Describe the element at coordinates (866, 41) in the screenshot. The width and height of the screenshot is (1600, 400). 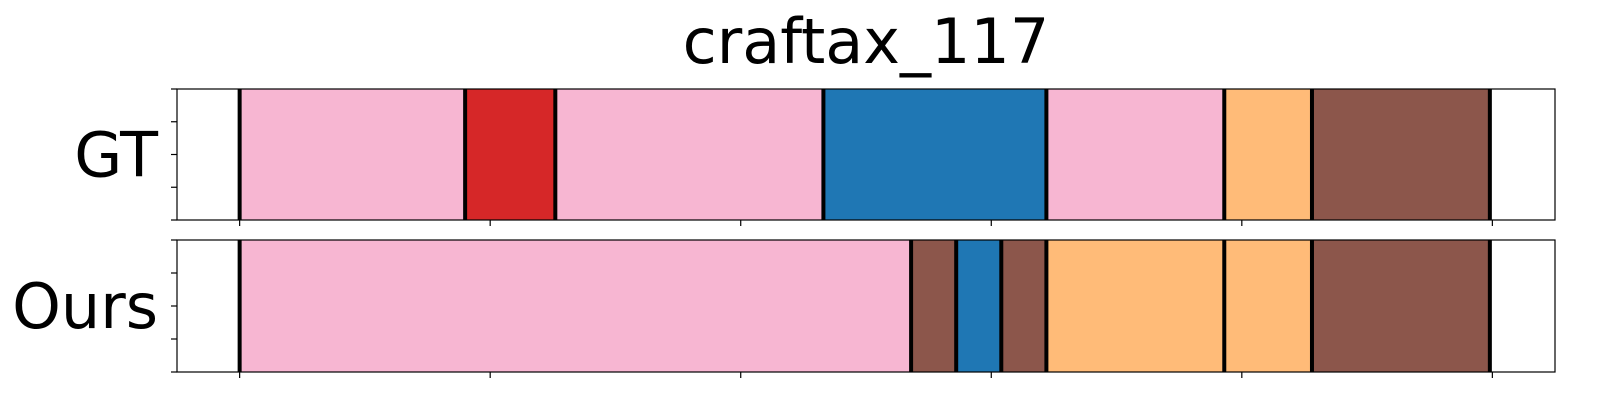
I see `chart-title: craftax_117` at that location.